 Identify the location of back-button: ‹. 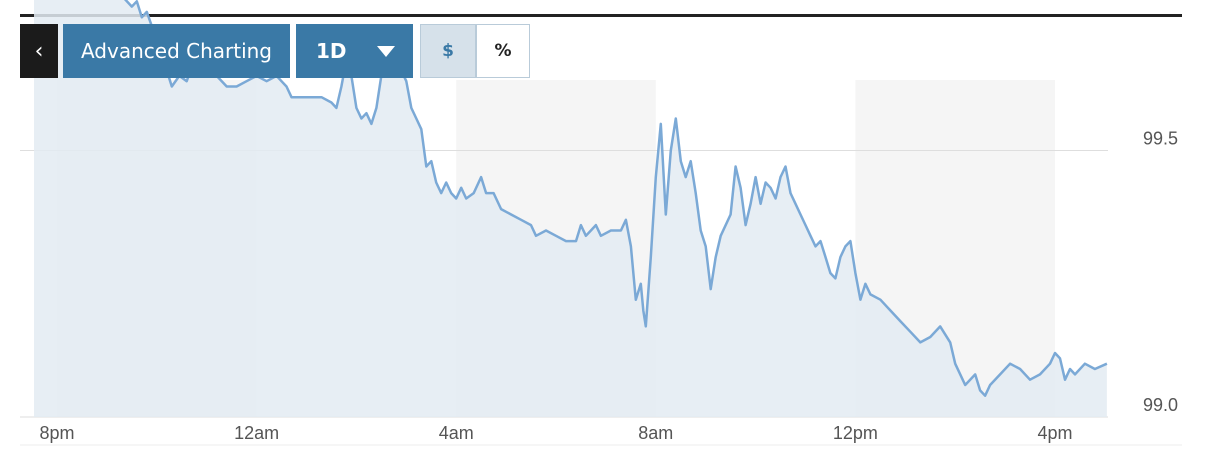
(39, 51).